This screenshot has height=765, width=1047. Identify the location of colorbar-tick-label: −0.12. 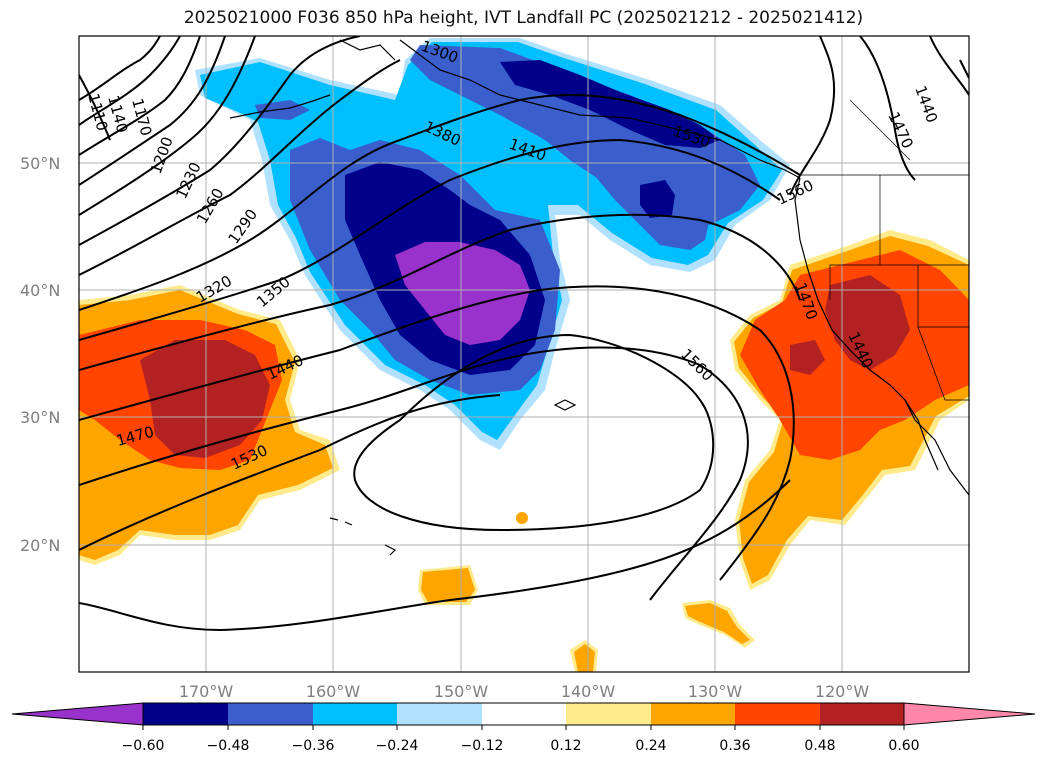
(482, 746).